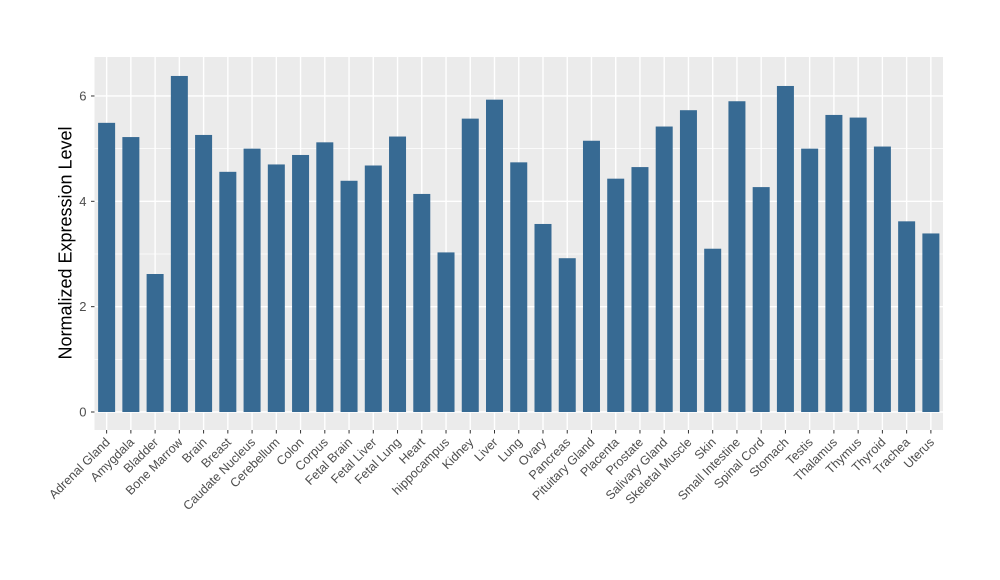 The width and height of the screenshot is (1000, 580). Describe the element at coordinates (65, 243) in the screenshot. I see `y-axis-title: Normalized Expression Level` at that location.